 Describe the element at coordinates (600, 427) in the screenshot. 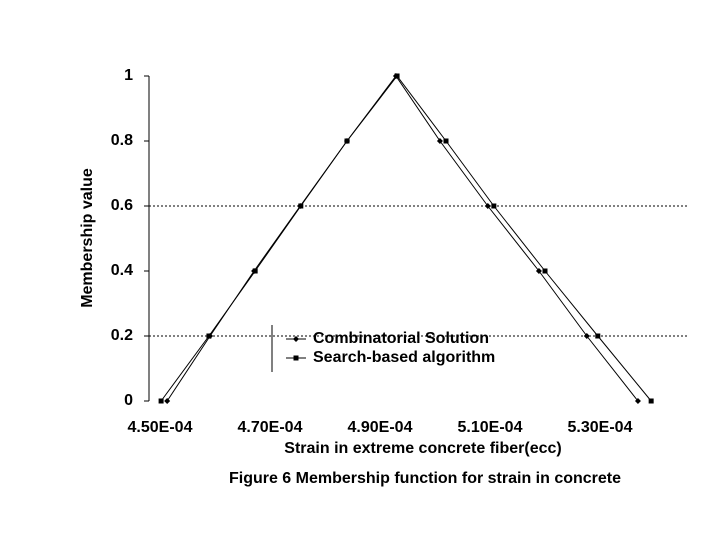

I see `x-tick-label: 5.30E-04` at that location.